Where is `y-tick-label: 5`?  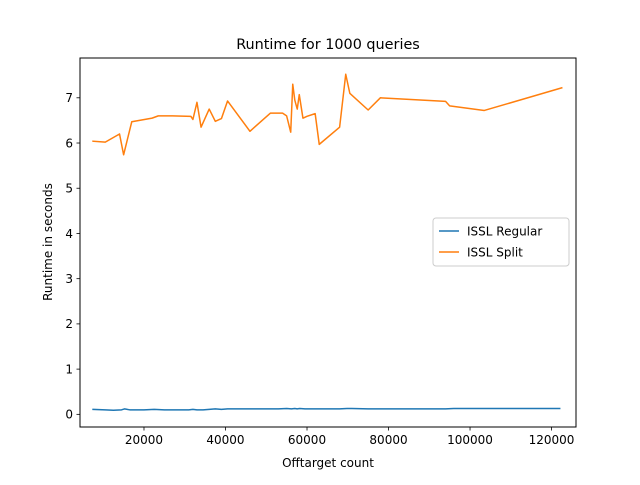
y-tick-label: 5 is located at coordinates (69, 189).